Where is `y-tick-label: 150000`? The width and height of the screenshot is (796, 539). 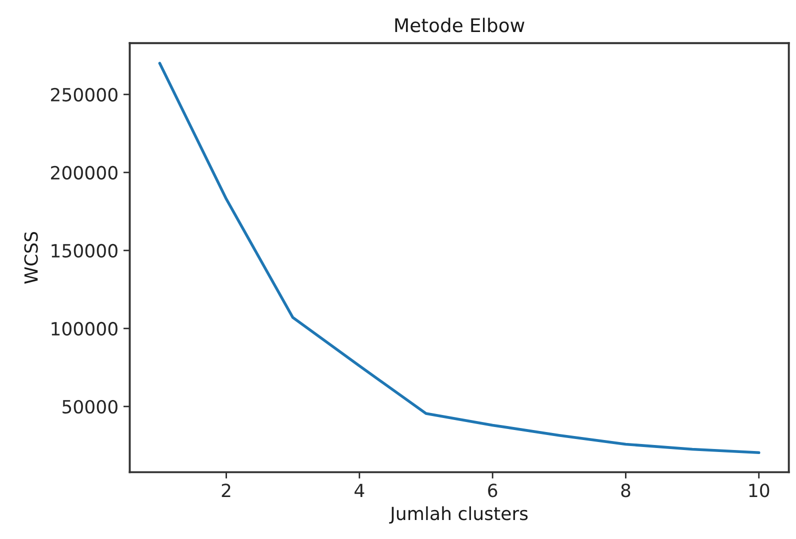 y-tick-label: 150000 is located at coordinates (85, 251).